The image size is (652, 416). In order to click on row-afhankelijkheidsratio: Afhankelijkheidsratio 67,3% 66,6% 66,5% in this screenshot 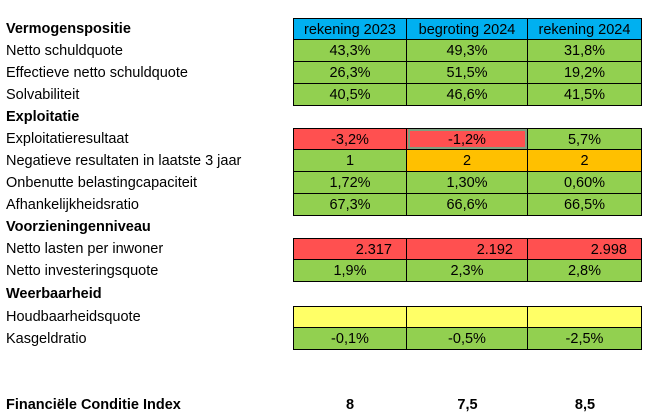, I will do `click(326, 205)`.